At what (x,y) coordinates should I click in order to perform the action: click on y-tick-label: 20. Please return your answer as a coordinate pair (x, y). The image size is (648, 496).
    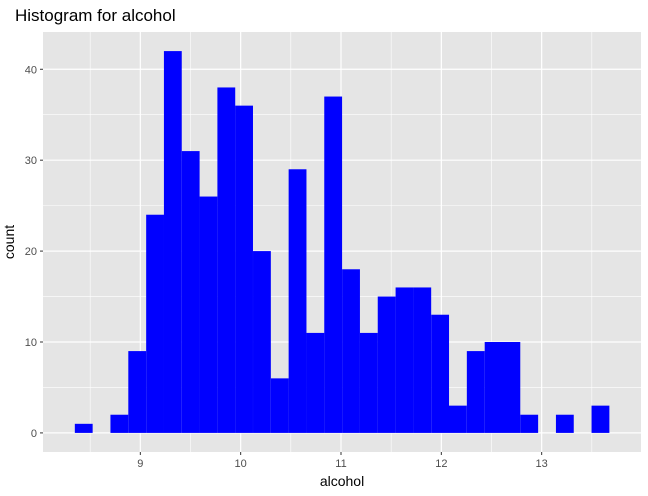
    Looking at the image, I should click on (31, 252).